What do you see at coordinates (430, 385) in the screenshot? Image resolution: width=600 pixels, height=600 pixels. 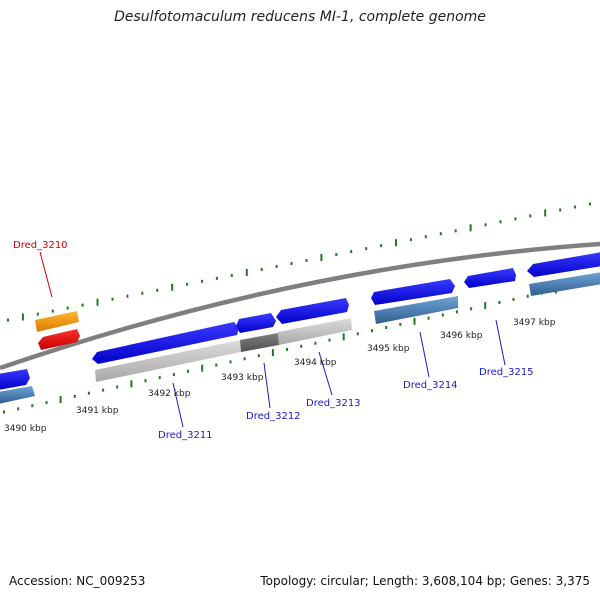 I see `gene-label-3214: Dred_3214` at bounding box center [430, 385].